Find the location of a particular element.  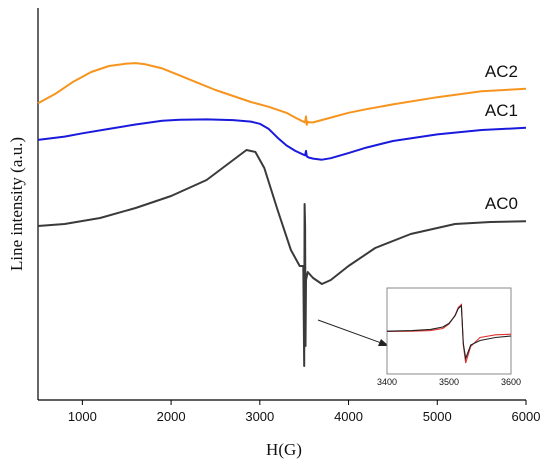

series-line-ac1 is located at coordinates (282, 139).